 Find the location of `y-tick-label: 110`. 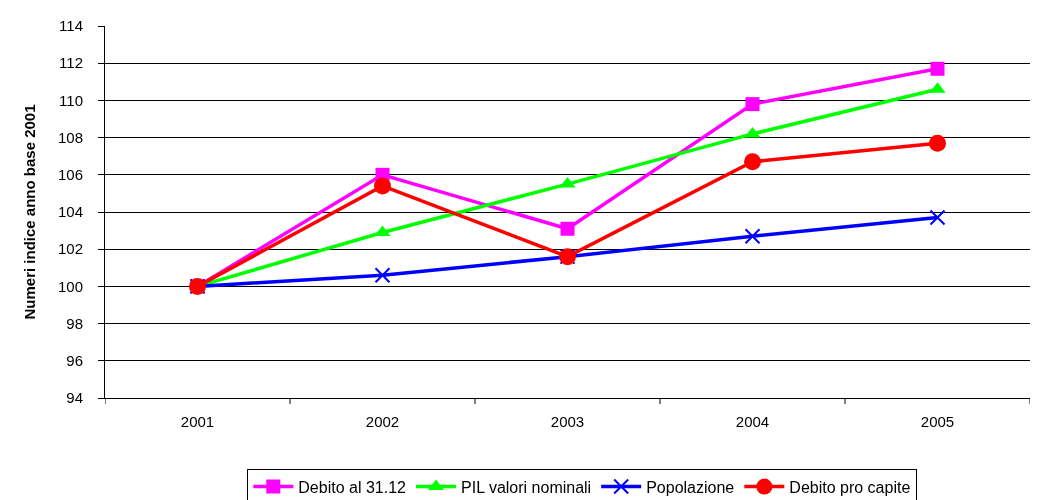

y-tick-label: 110 is located at coordinates (71, 100).